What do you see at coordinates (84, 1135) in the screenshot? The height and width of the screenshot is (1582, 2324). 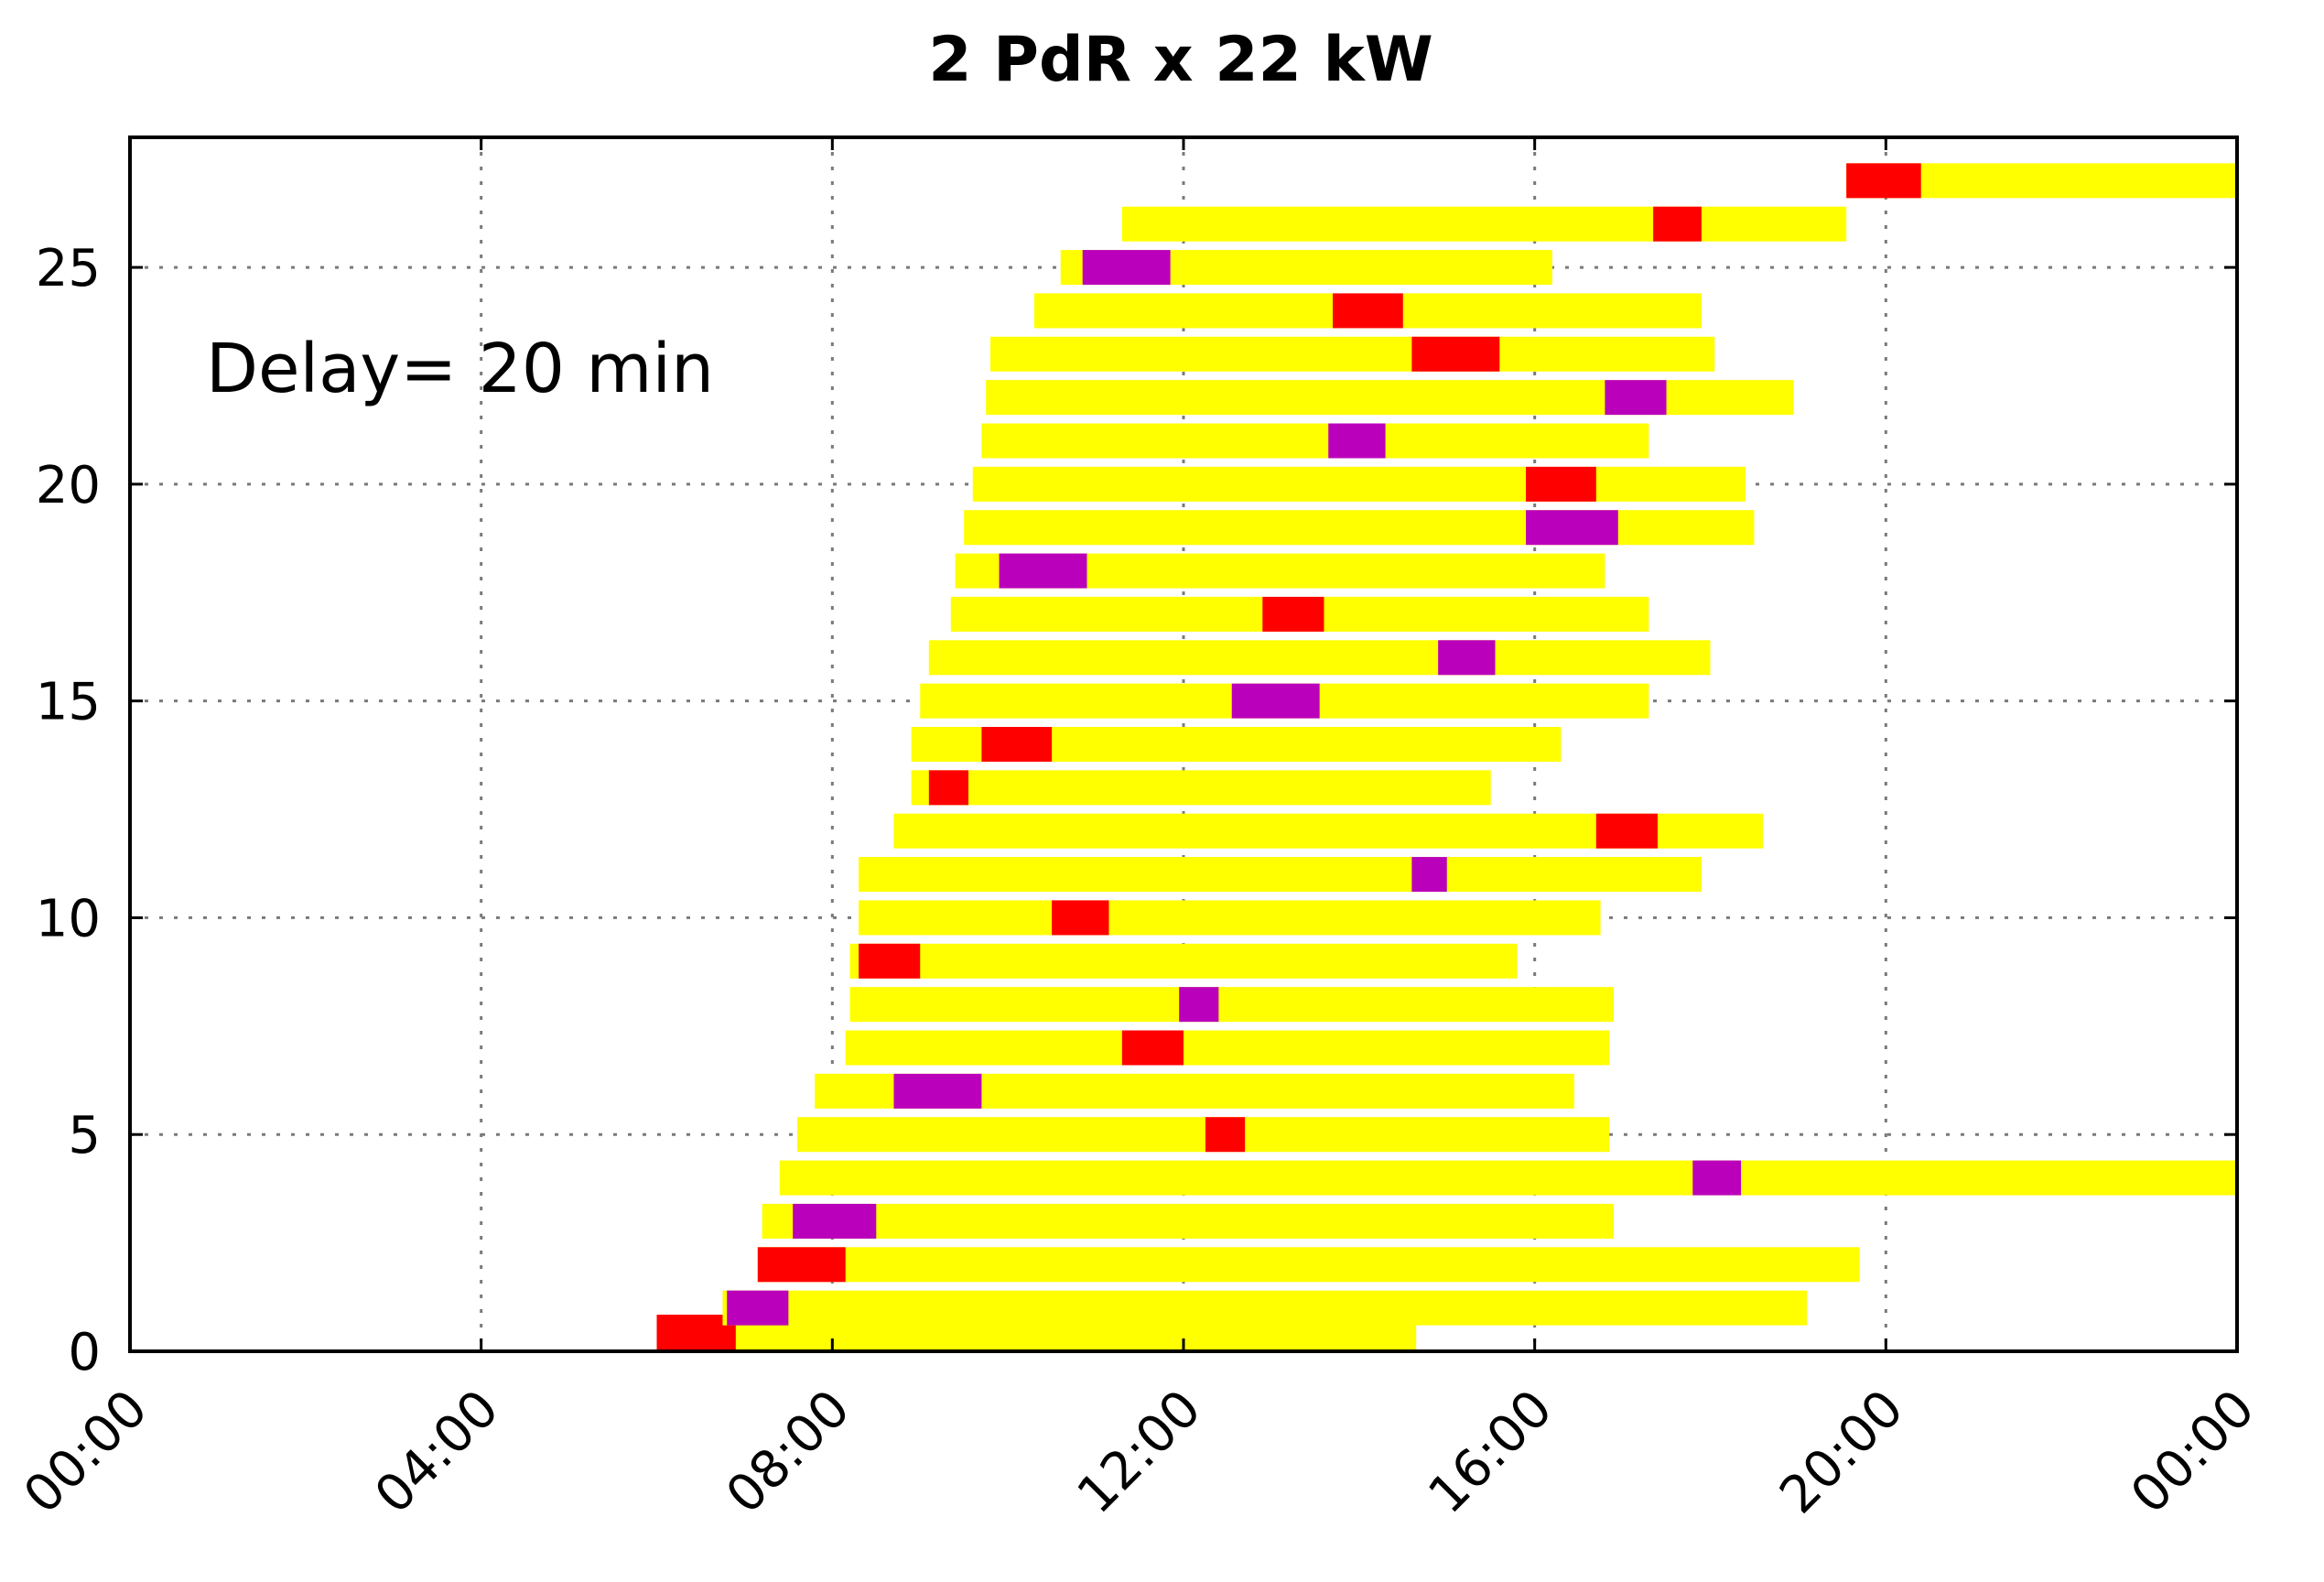 I see `y-tick-label-1: 5` at bounding box center [84, 1135].